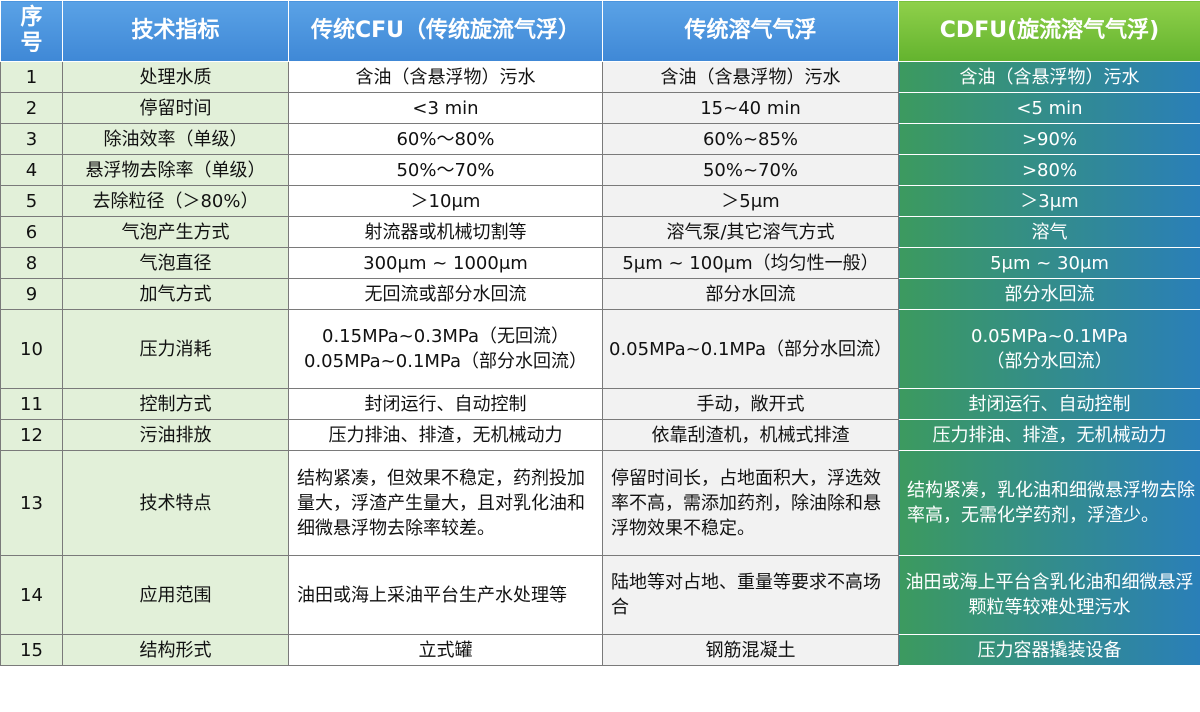  Describe the element at coordinates (1049, 595) in the screenshot. I see `cell-cdfu: 油田或海上平台含乳化油和细微悬浮颗粒等较难处理污水` at that location.